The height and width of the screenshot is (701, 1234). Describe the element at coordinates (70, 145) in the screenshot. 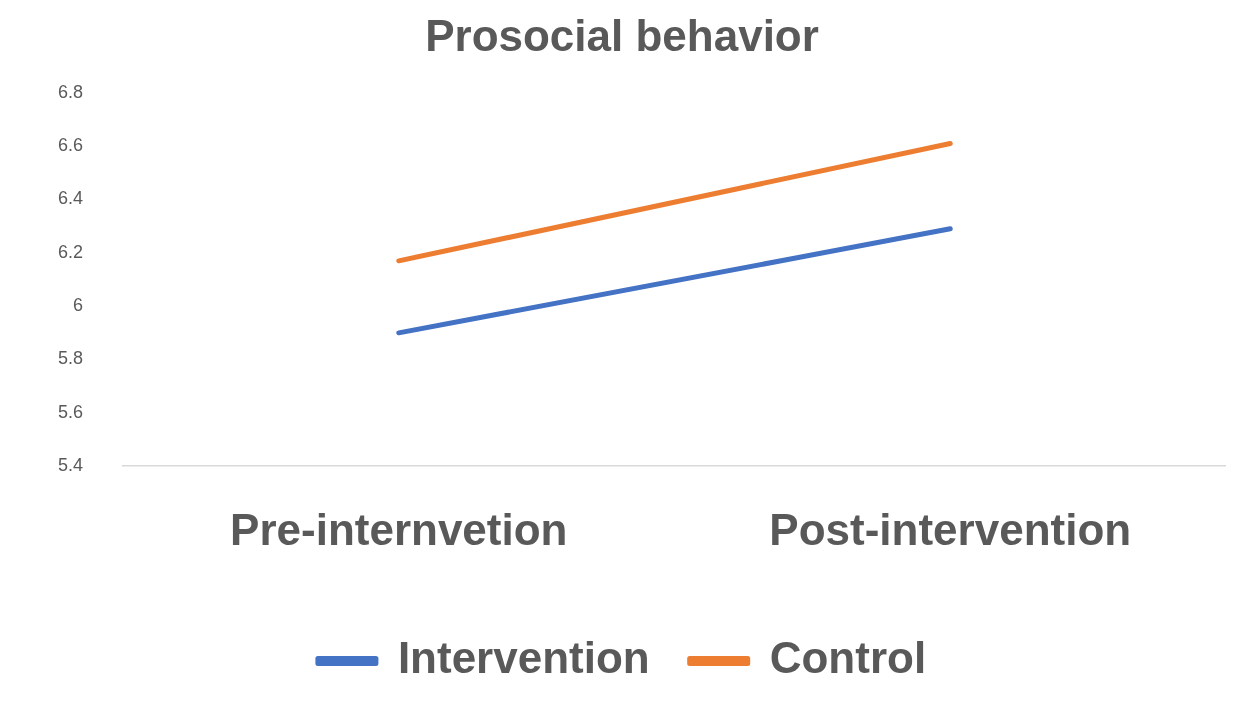

I see `y-tick-label: 6.6` at that location.